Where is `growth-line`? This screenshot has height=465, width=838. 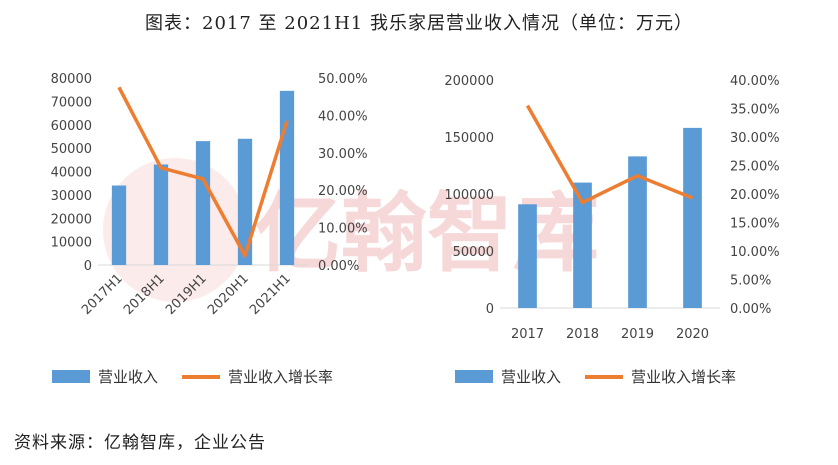 growth-line is located at coordinates (609, 154).